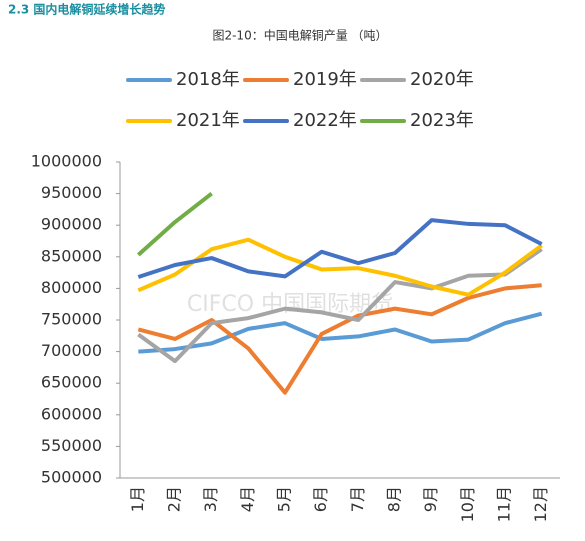 This screenshot has width=585, height=541. I want to click on y-tick-label: 550000, so click(71, 445).